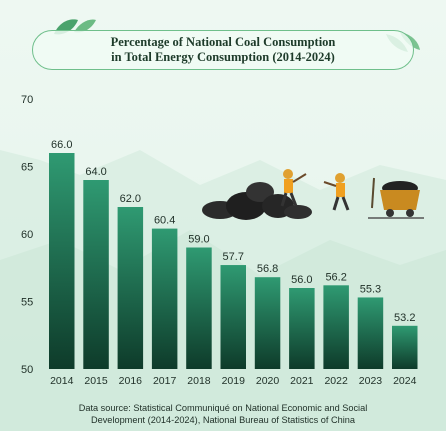 The width and height of the screenshot is (446, 431). Describe the element at coordinates (27, 235) in the screenshot. I see `y-tick-label: 60` at that location.